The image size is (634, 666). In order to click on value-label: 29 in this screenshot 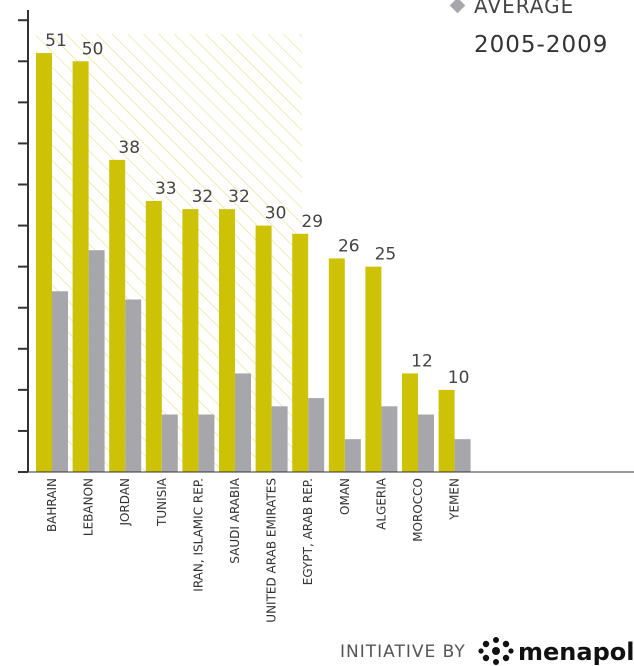, I will do `click(312, 222)`.